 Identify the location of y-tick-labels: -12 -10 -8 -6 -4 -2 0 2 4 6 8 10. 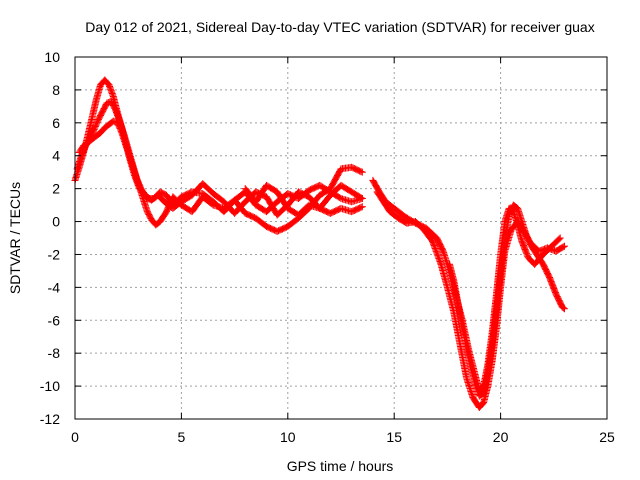
(50, 238).